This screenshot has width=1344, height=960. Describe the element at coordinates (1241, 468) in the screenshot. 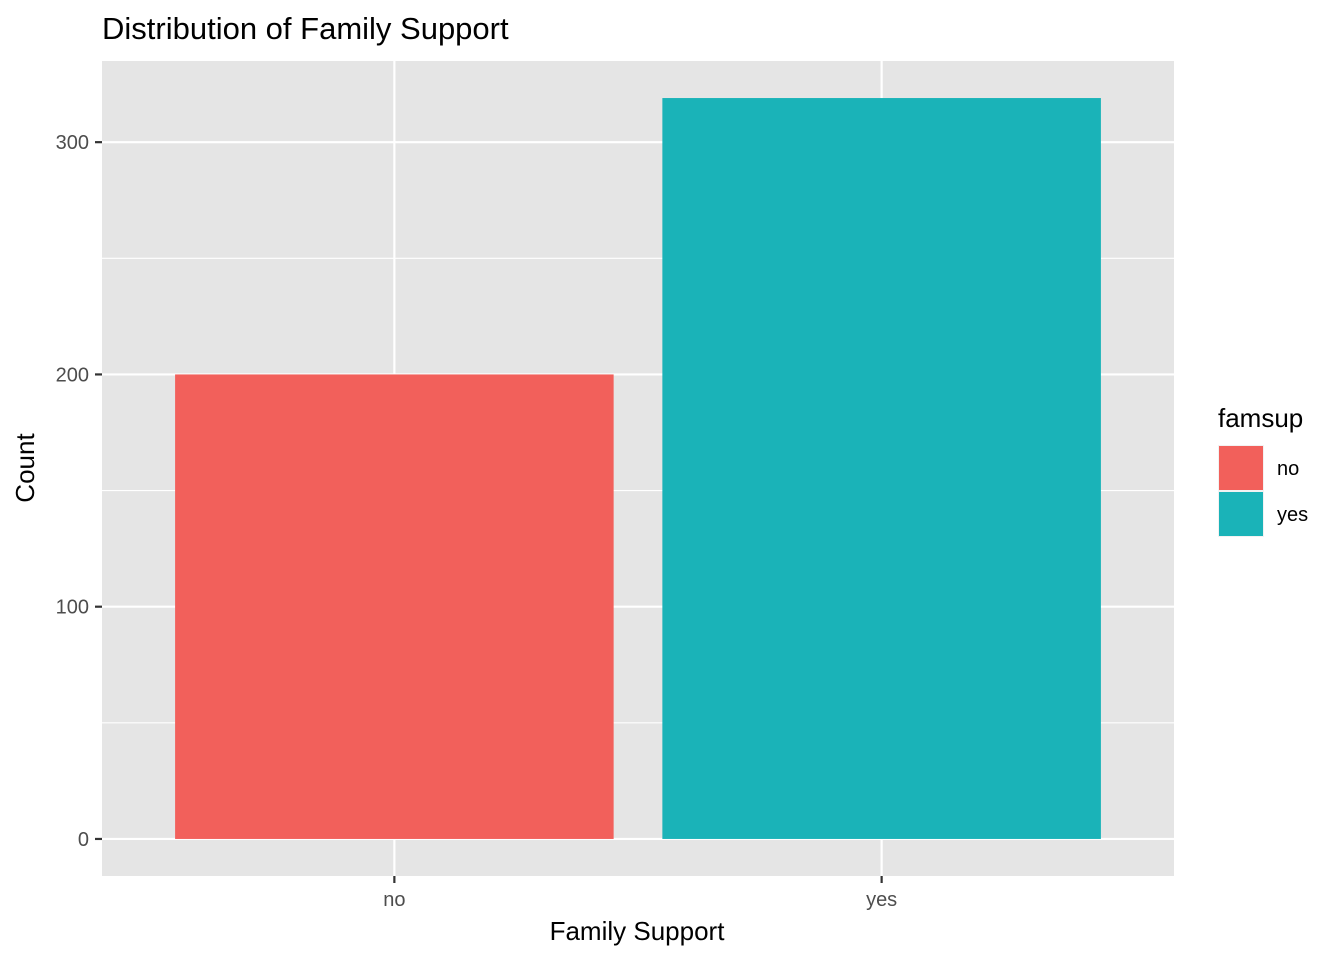

I see `legend-swatch-no` at that location.